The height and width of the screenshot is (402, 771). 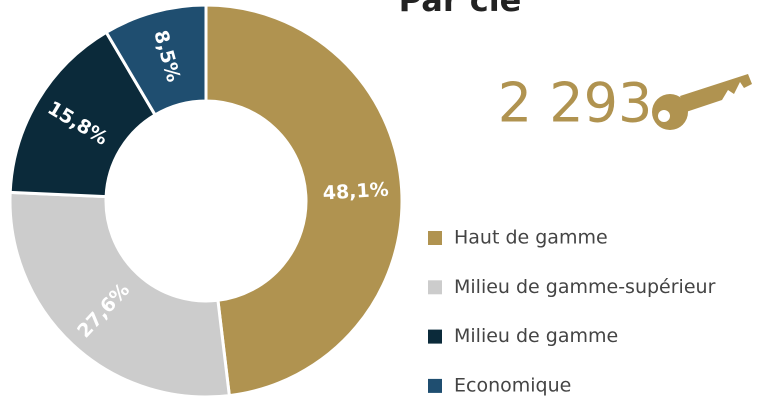 I want to click on key-icon, so click(x=702, y=102).